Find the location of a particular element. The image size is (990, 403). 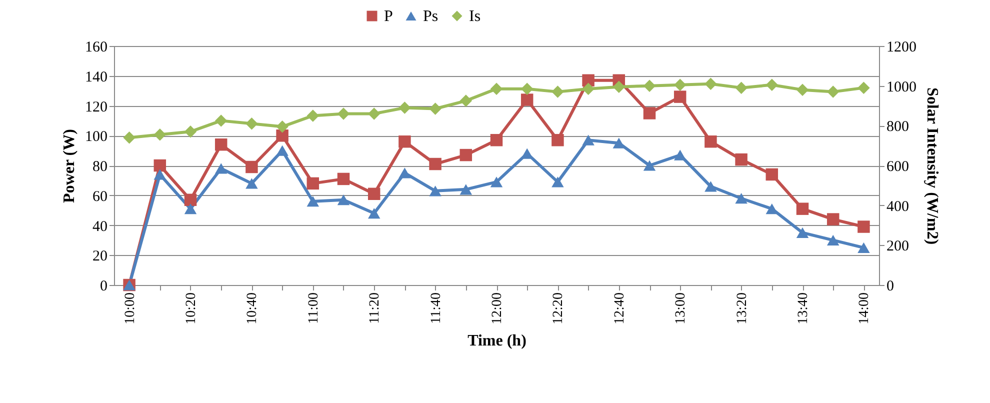

x-tick-label: 14:00 is located at coordinates (864, 308).